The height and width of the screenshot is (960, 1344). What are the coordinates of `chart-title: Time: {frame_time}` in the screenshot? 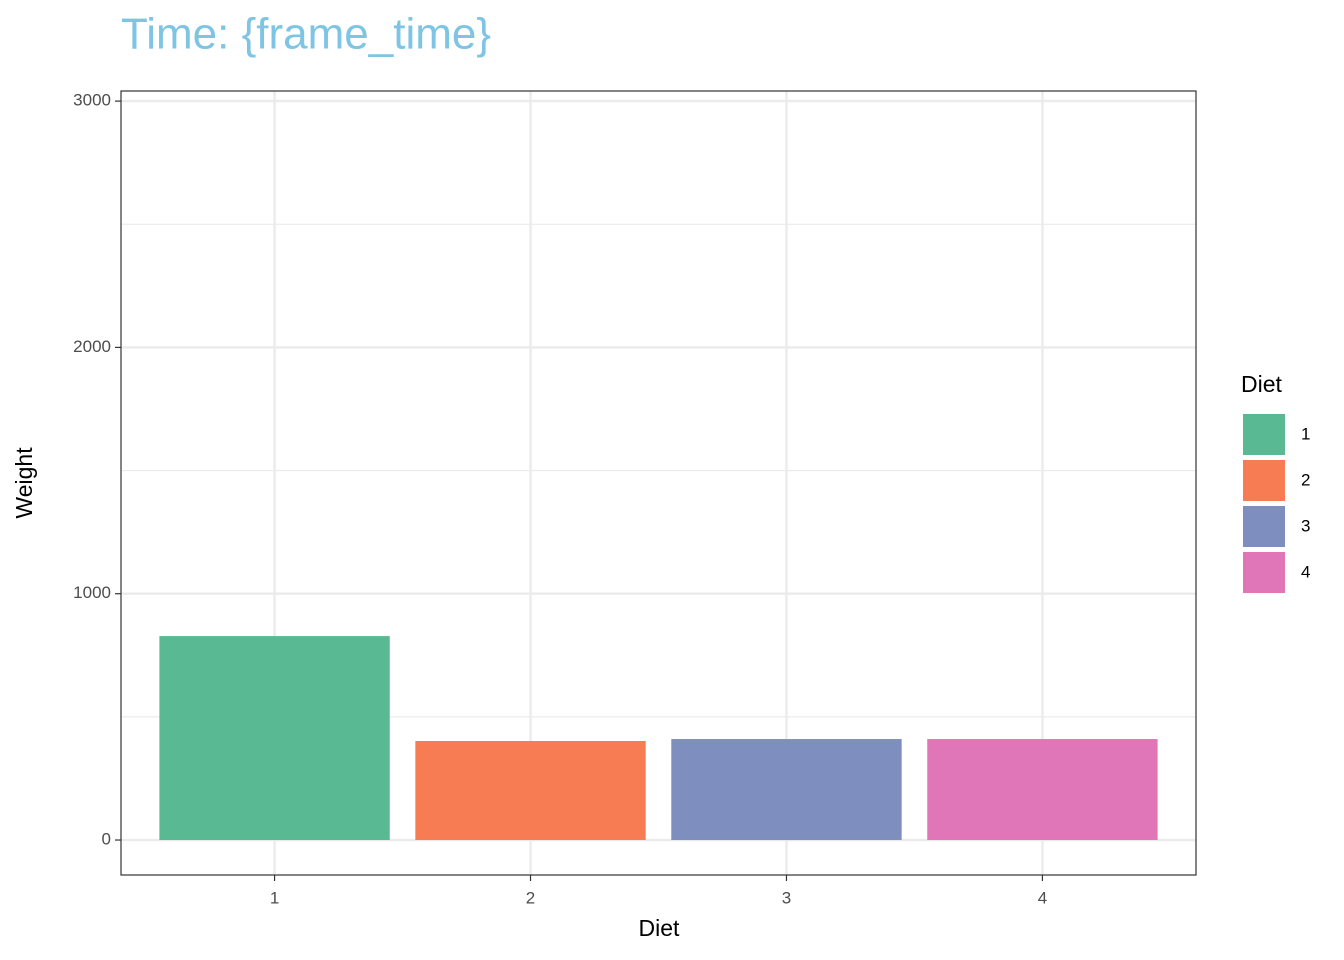 It's located at (306, 34).